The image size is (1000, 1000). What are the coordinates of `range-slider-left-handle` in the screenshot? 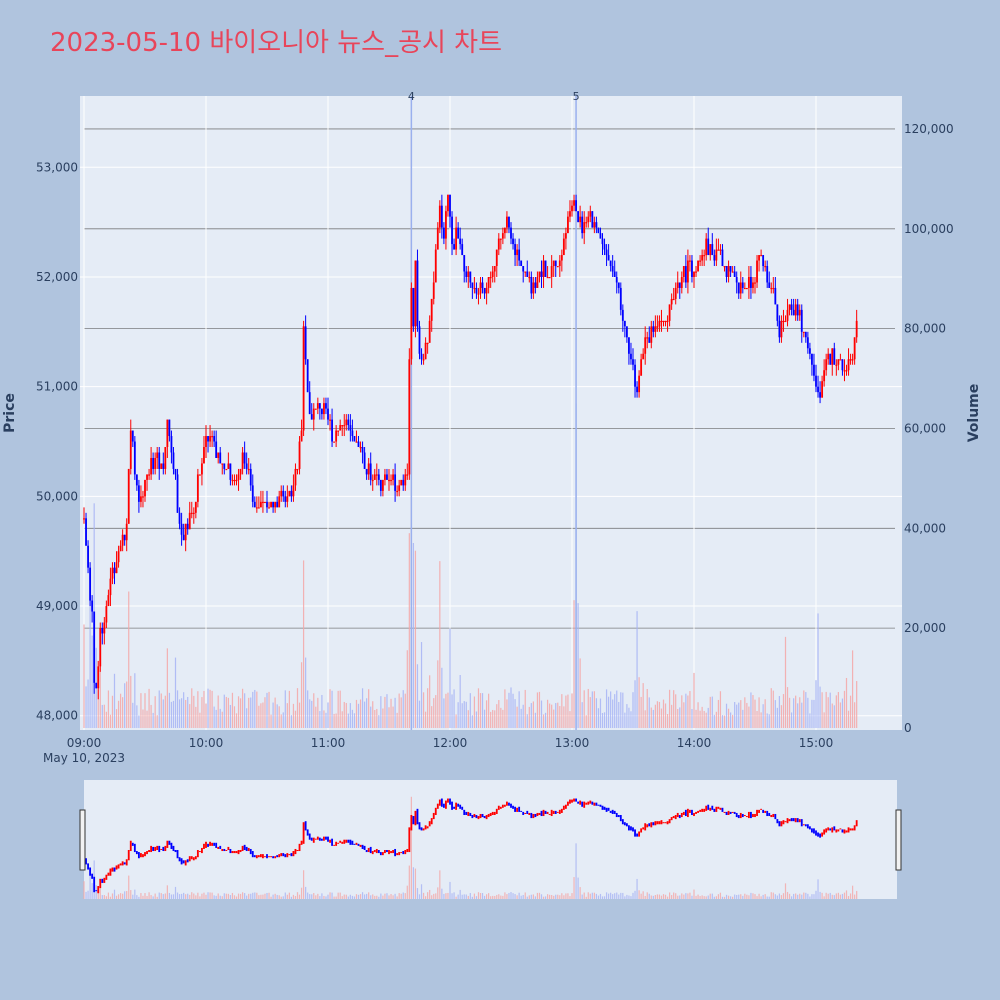 It's located at (82, 840).